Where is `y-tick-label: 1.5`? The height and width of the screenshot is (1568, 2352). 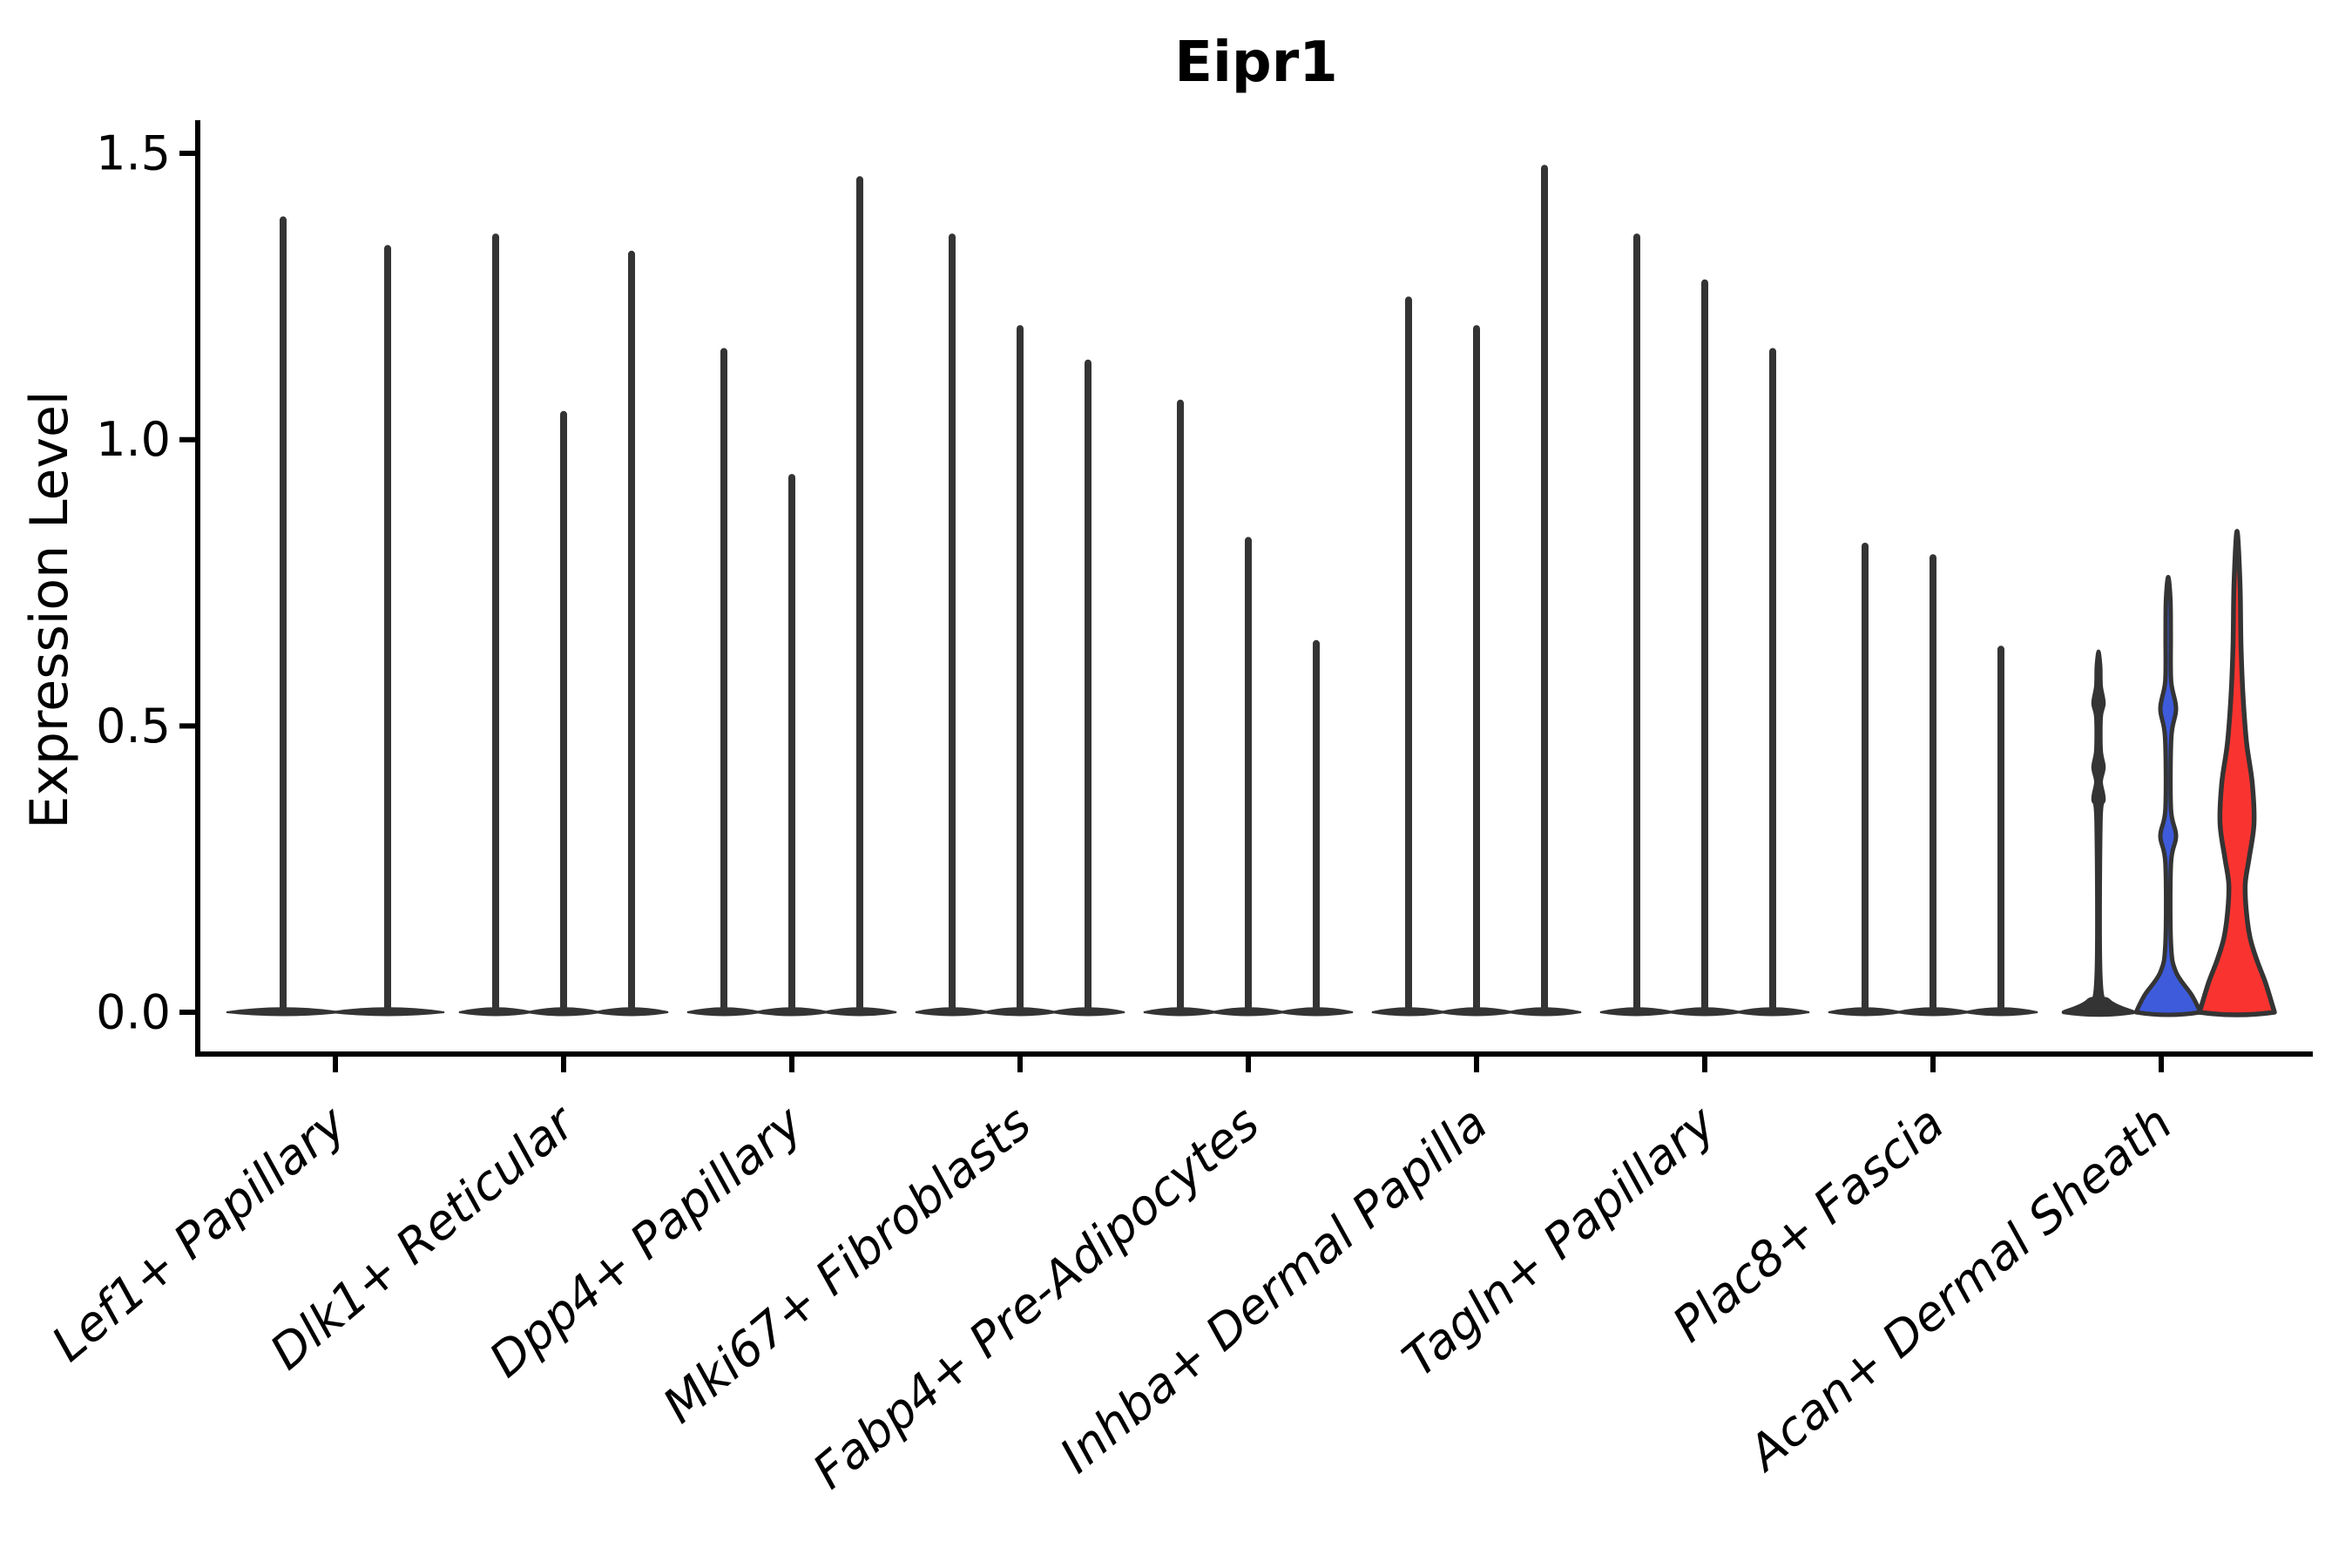
y-tick-label: 1.5 is located at coordinates (134, 153).